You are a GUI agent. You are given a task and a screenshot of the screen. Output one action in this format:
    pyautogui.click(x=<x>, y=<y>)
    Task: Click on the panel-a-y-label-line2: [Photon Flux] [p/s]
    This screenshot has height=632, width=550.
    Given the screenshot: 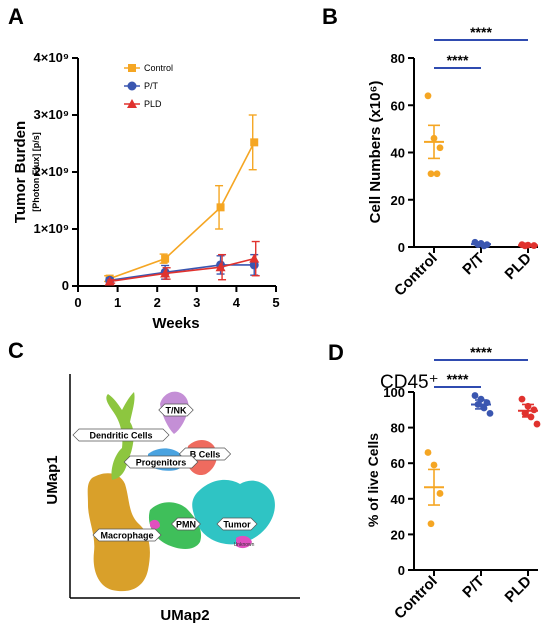 What is the action you would take?
    pyautogui.click(x=36, y=171)
    